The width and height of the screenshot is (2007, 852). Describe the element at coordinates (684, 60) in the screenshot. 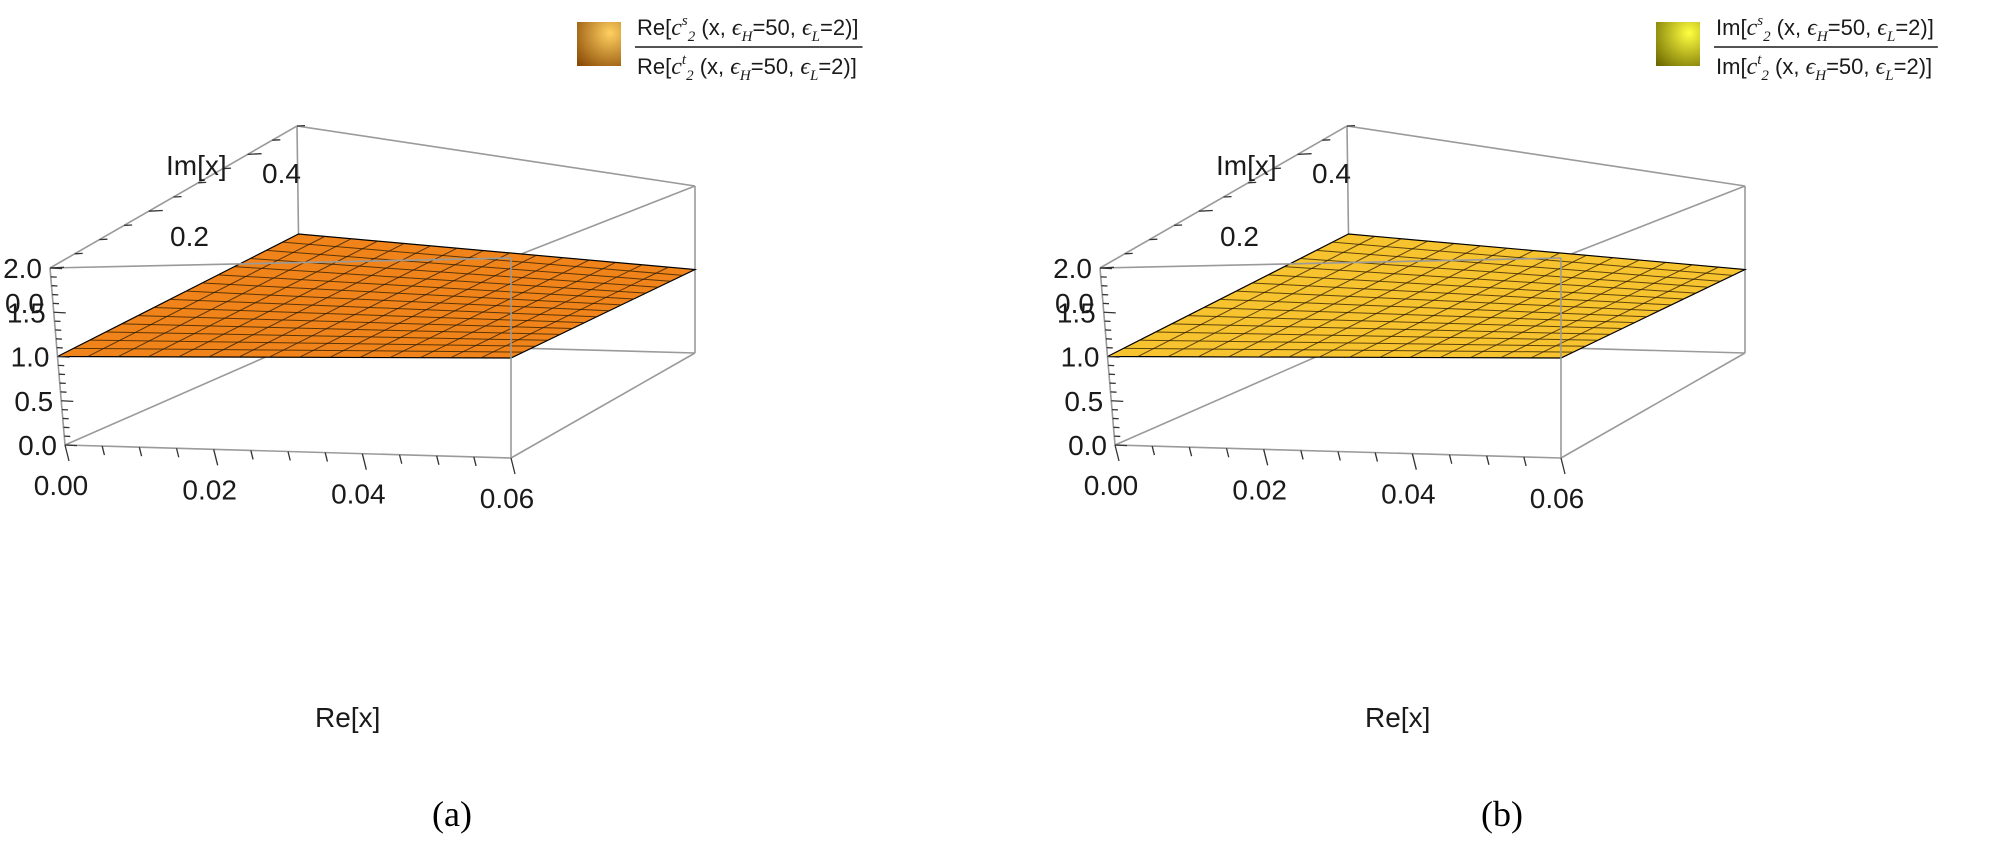

I see `legend-denominator-part: t` at that location.